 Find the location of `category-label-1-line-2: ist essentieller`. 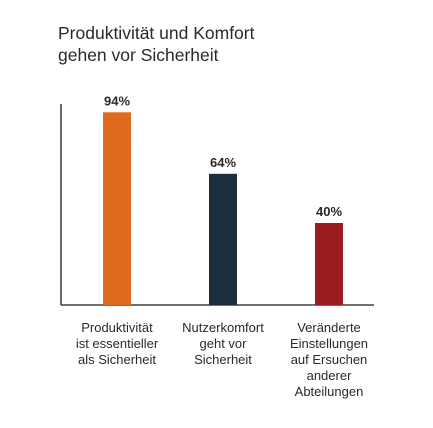

category-label-1-line-2: ist essentieller is located at coordinates (117, 343).